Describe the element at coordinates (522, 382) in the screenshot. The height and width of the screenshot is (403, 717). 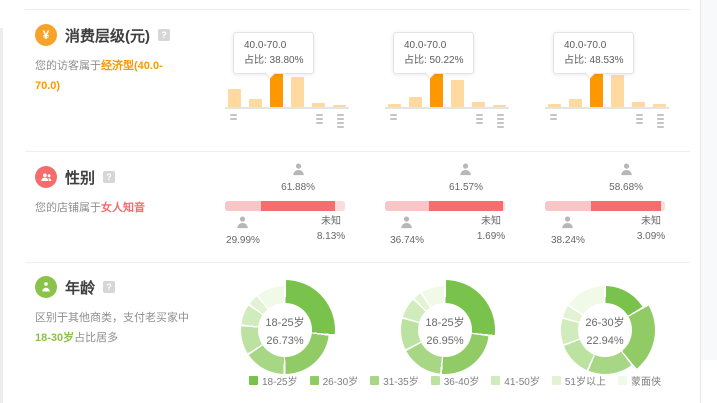
I see `legend-label: 41-50岁` at that location.